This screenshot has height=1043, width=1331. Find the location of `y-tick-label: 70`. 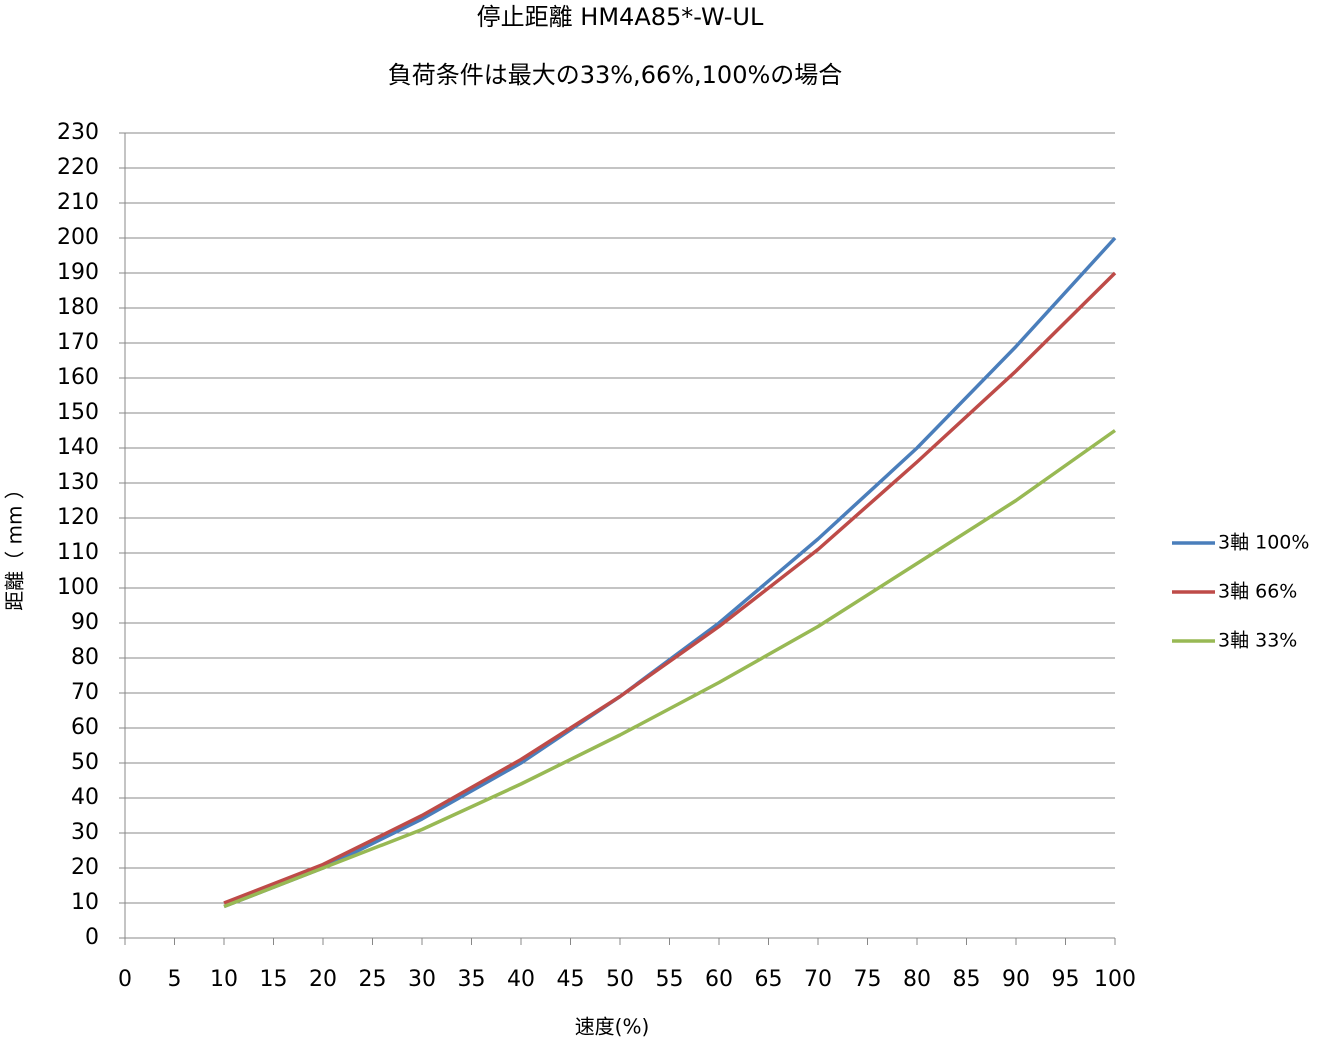

y-tick-label: 70 is located at coordinates (85, 692).